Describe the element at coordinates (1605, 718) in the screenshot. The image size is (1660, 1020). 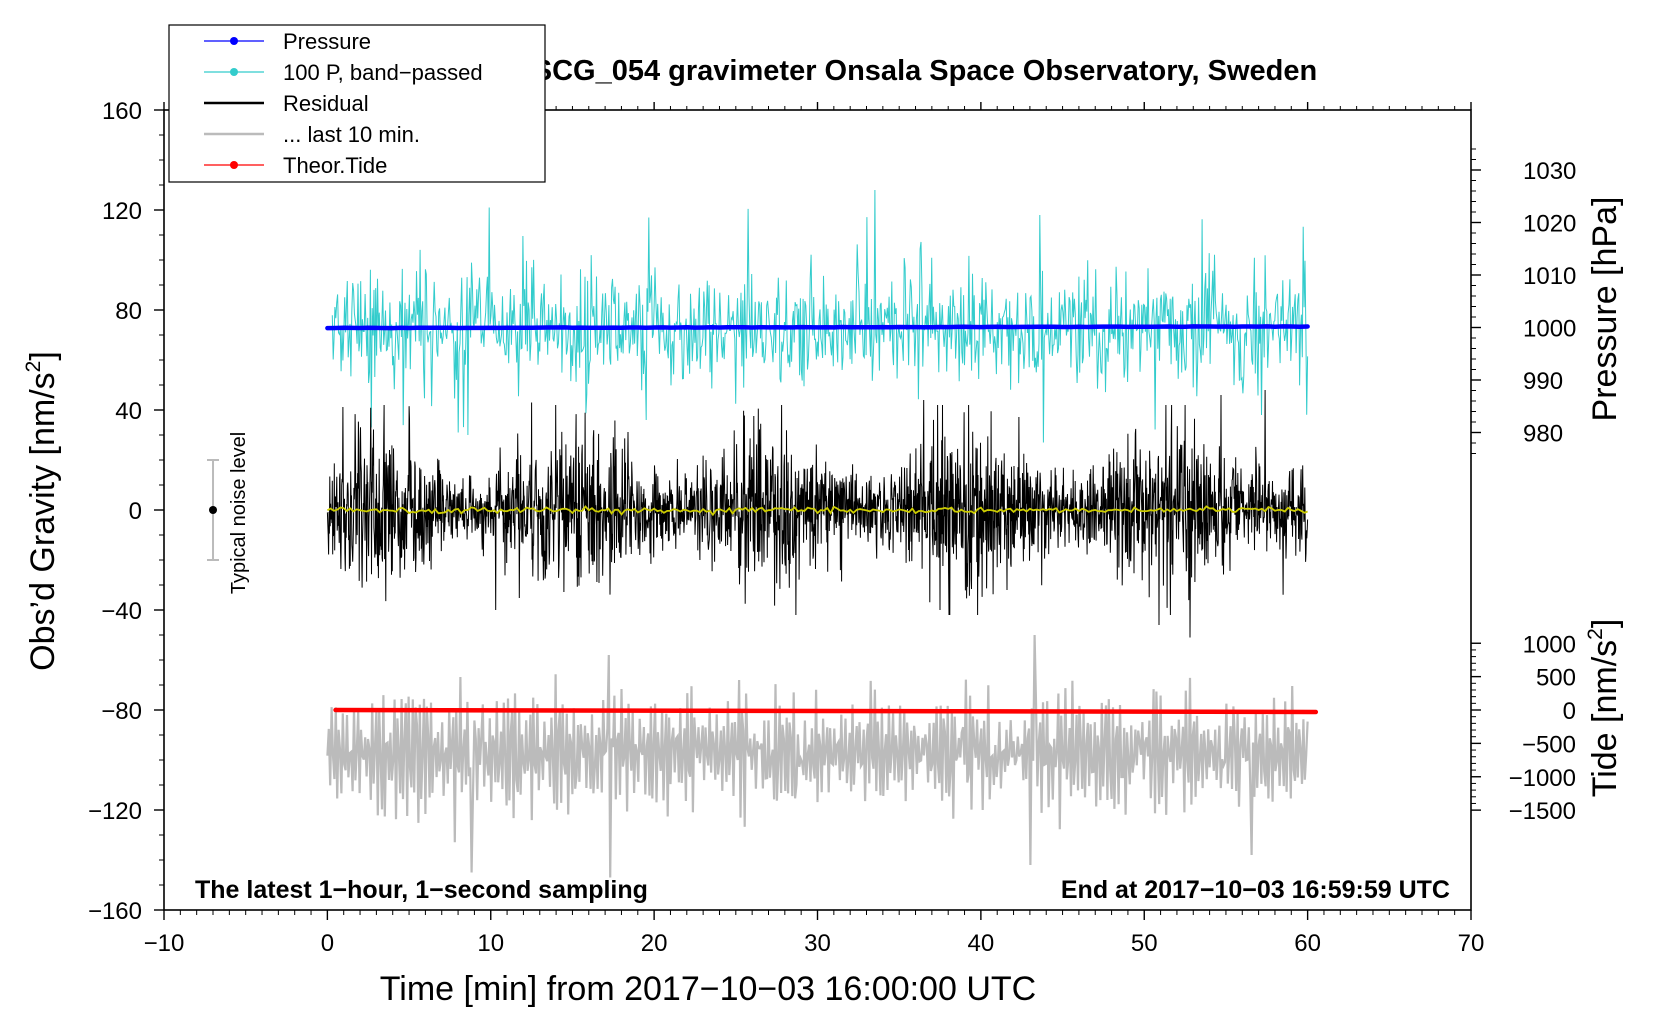
I see `tide-axis-label-text: Tide [nm/s` at that location.